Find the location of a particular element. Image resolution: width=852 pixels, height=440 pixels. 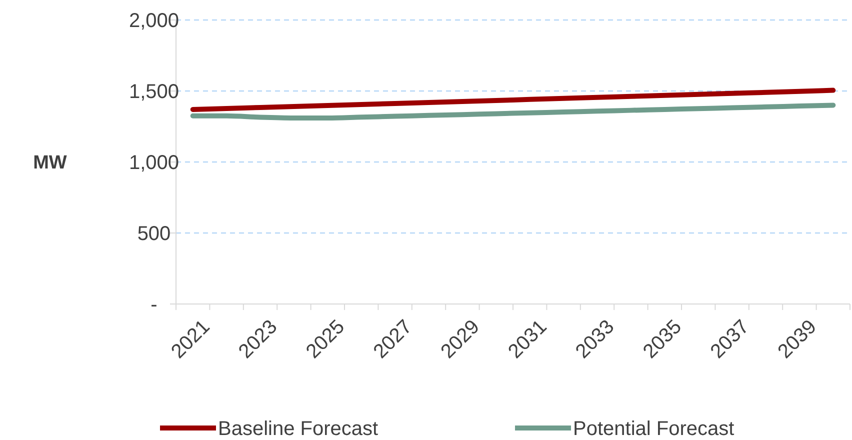

y-axis-title: MW is located at coordinates (50, 163).